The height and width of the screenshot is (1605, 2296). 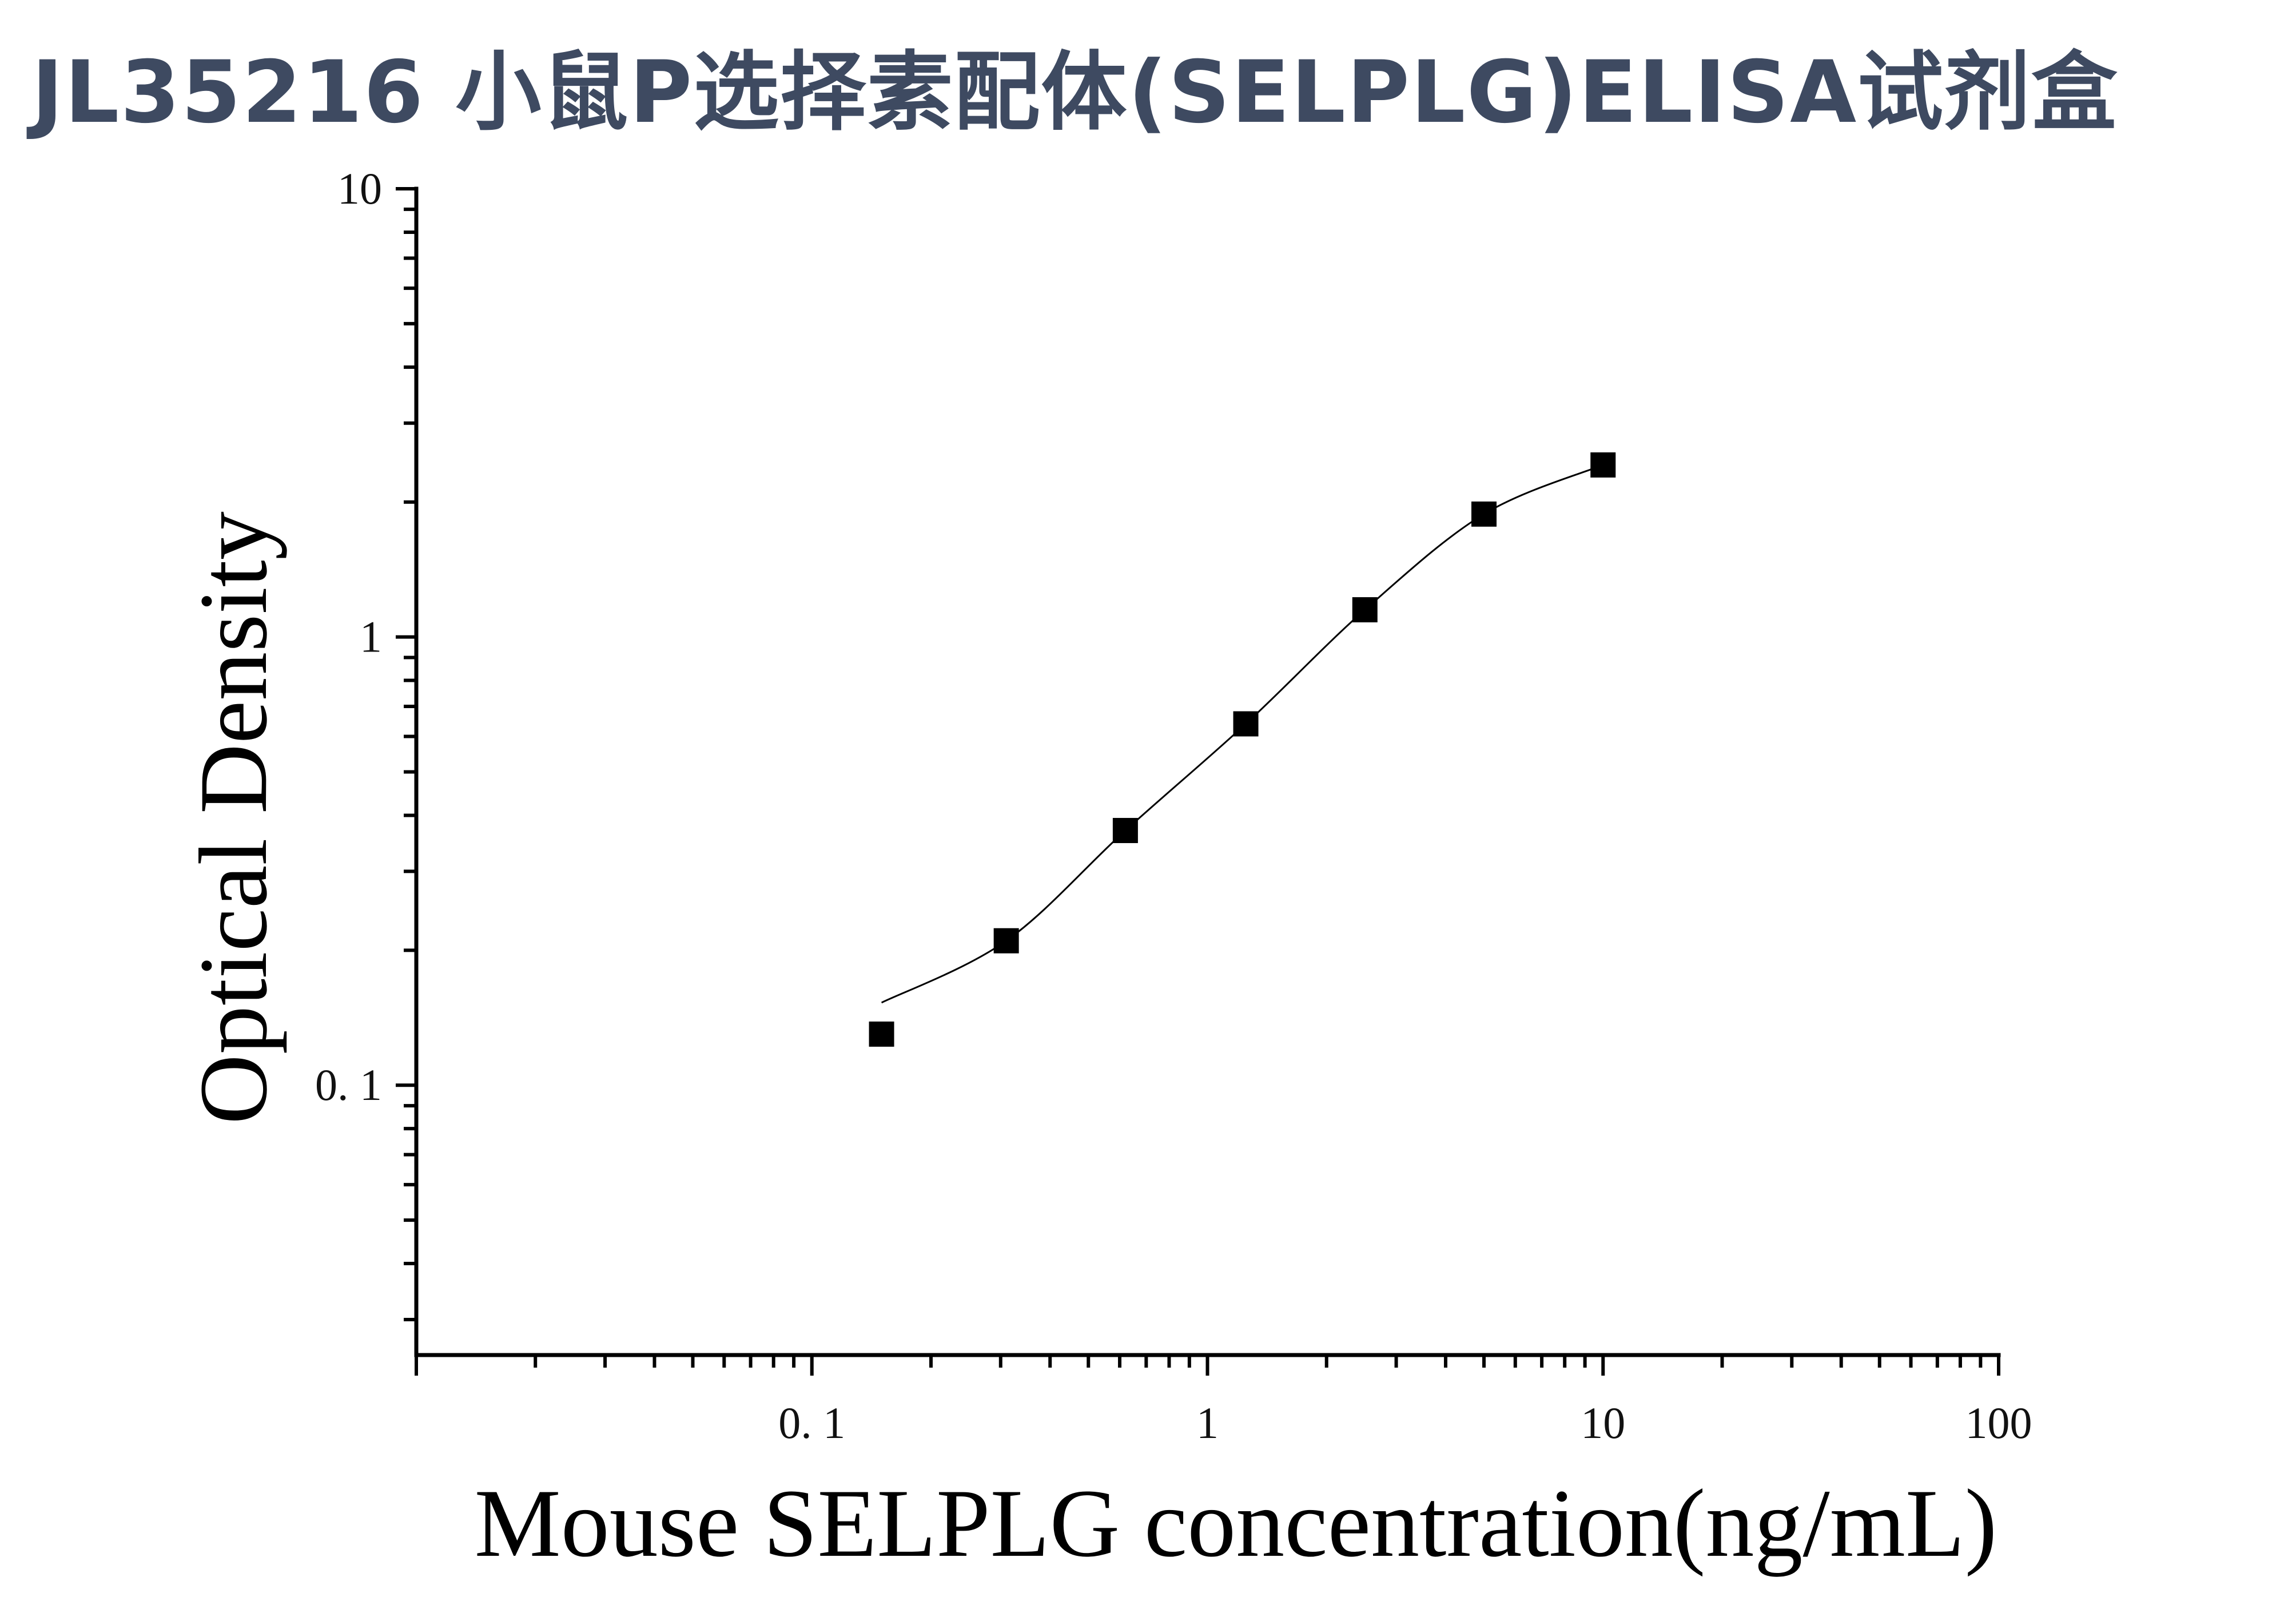 I want to click on x-tick-label: 1, so click(x=1207, y=1423).